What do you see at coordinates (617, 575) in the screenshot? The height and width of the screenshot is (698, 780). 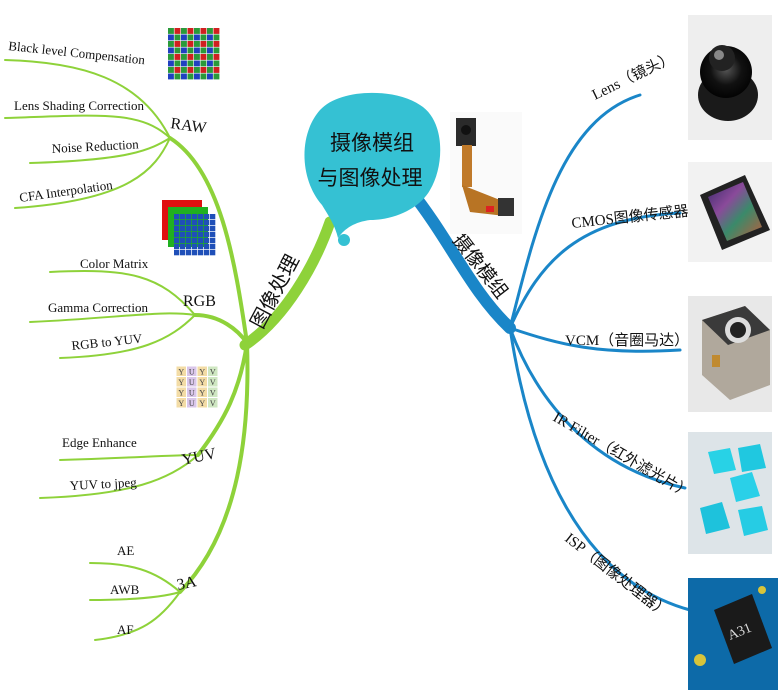 I see `right-item-isp: ISP（图像处理器）` at bounding box center [617, 575].